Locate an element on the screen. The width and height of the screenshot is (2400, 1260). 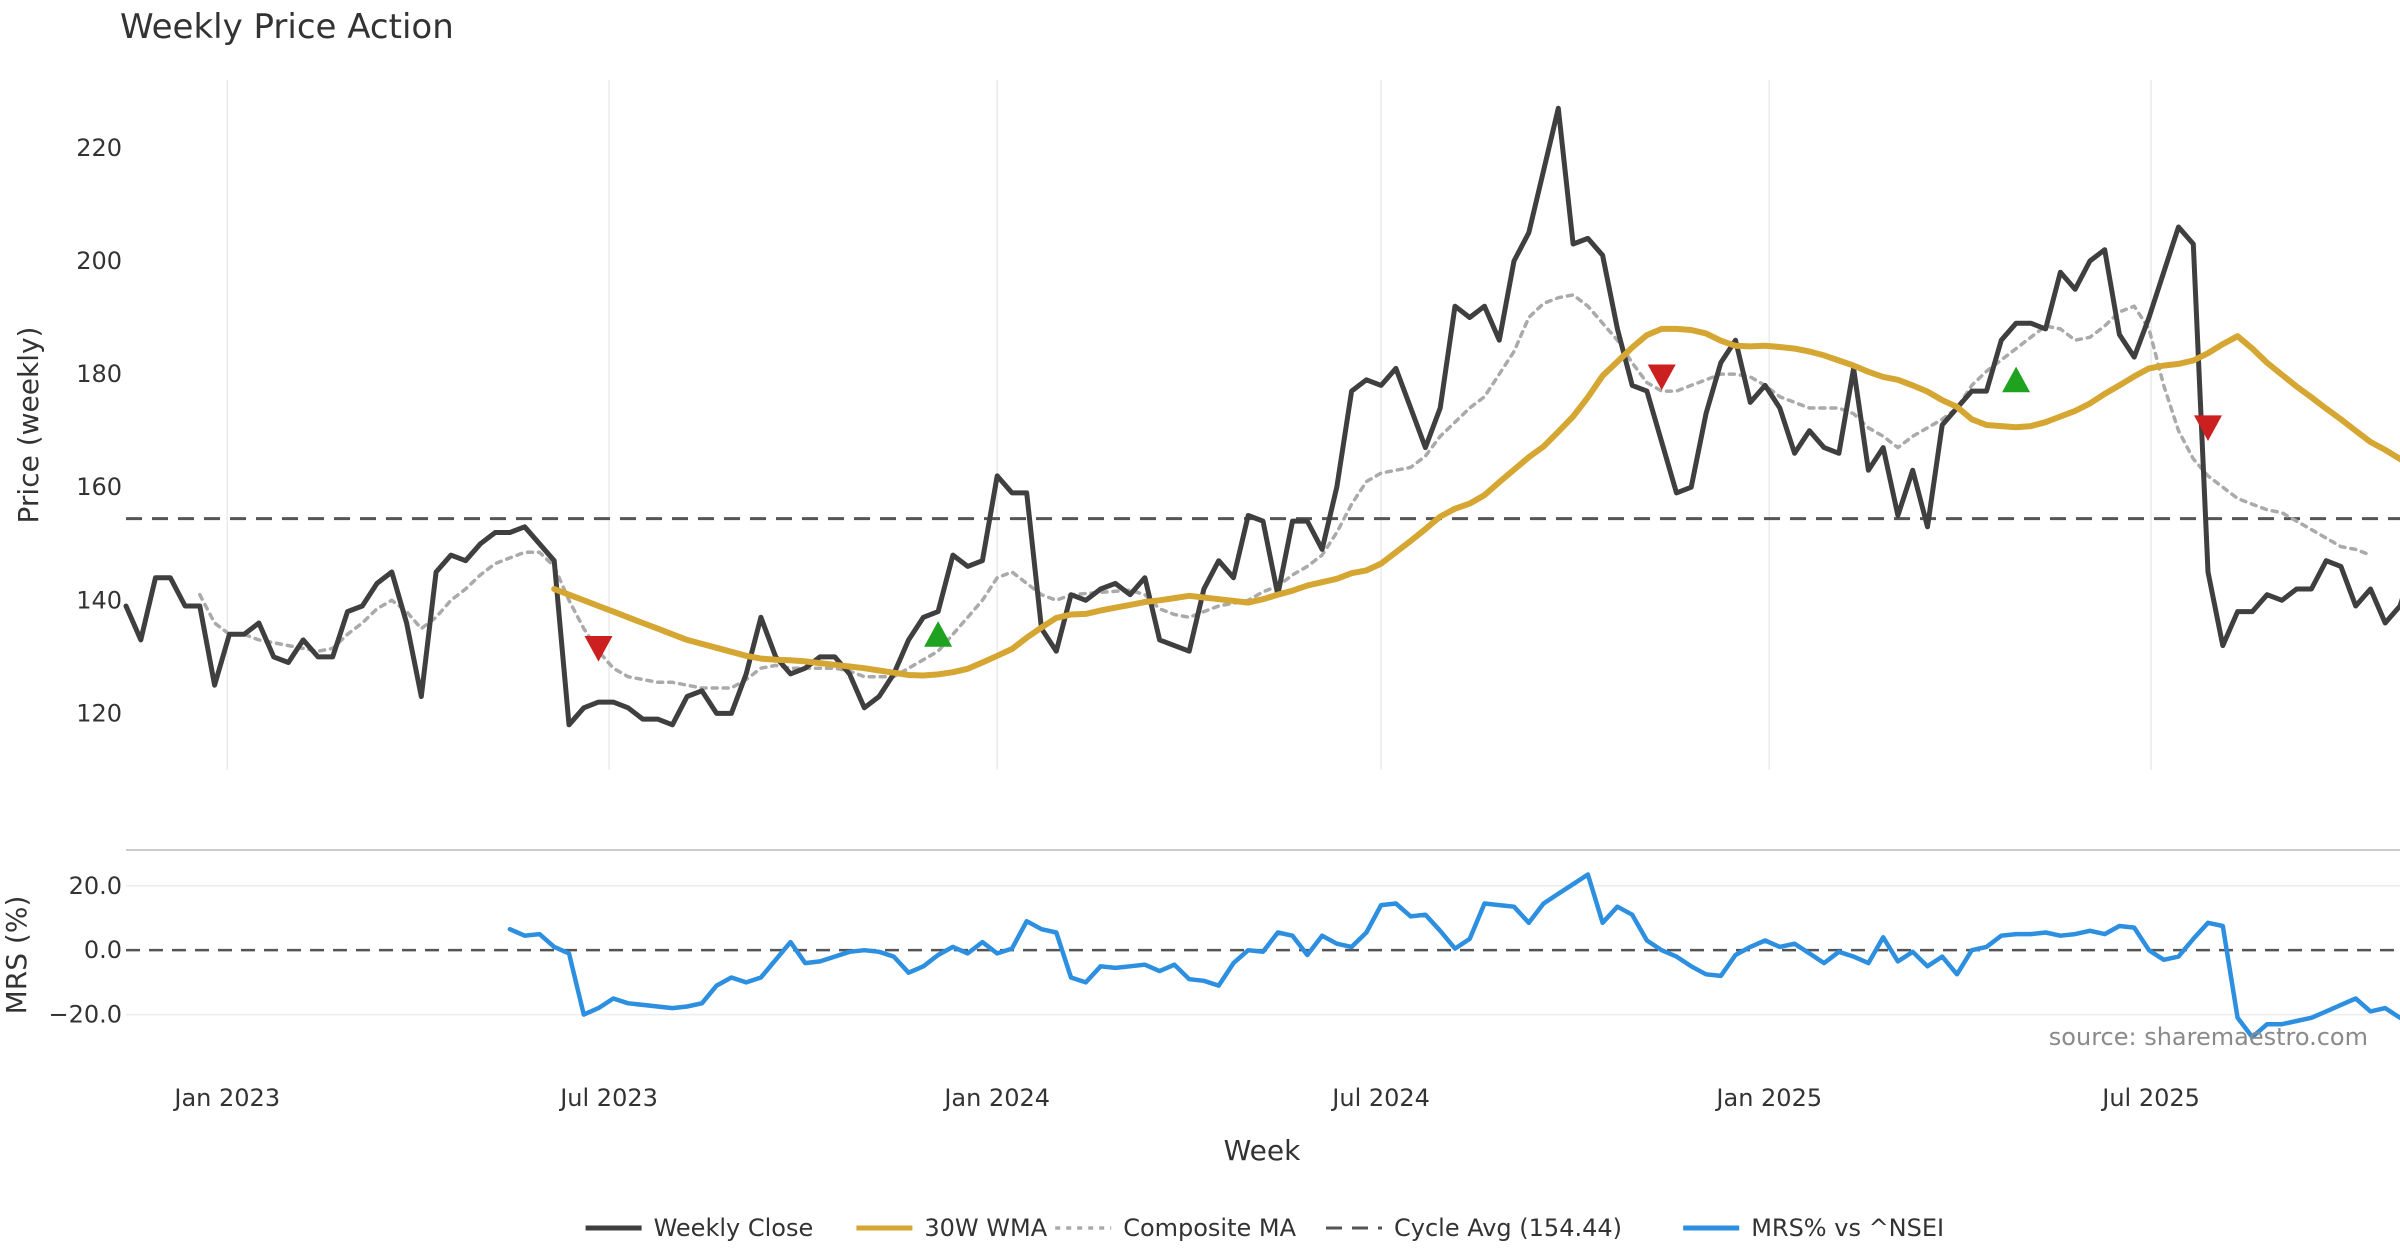
series-line-mrs-vs-nsei is located at coordinates (1453, 956).